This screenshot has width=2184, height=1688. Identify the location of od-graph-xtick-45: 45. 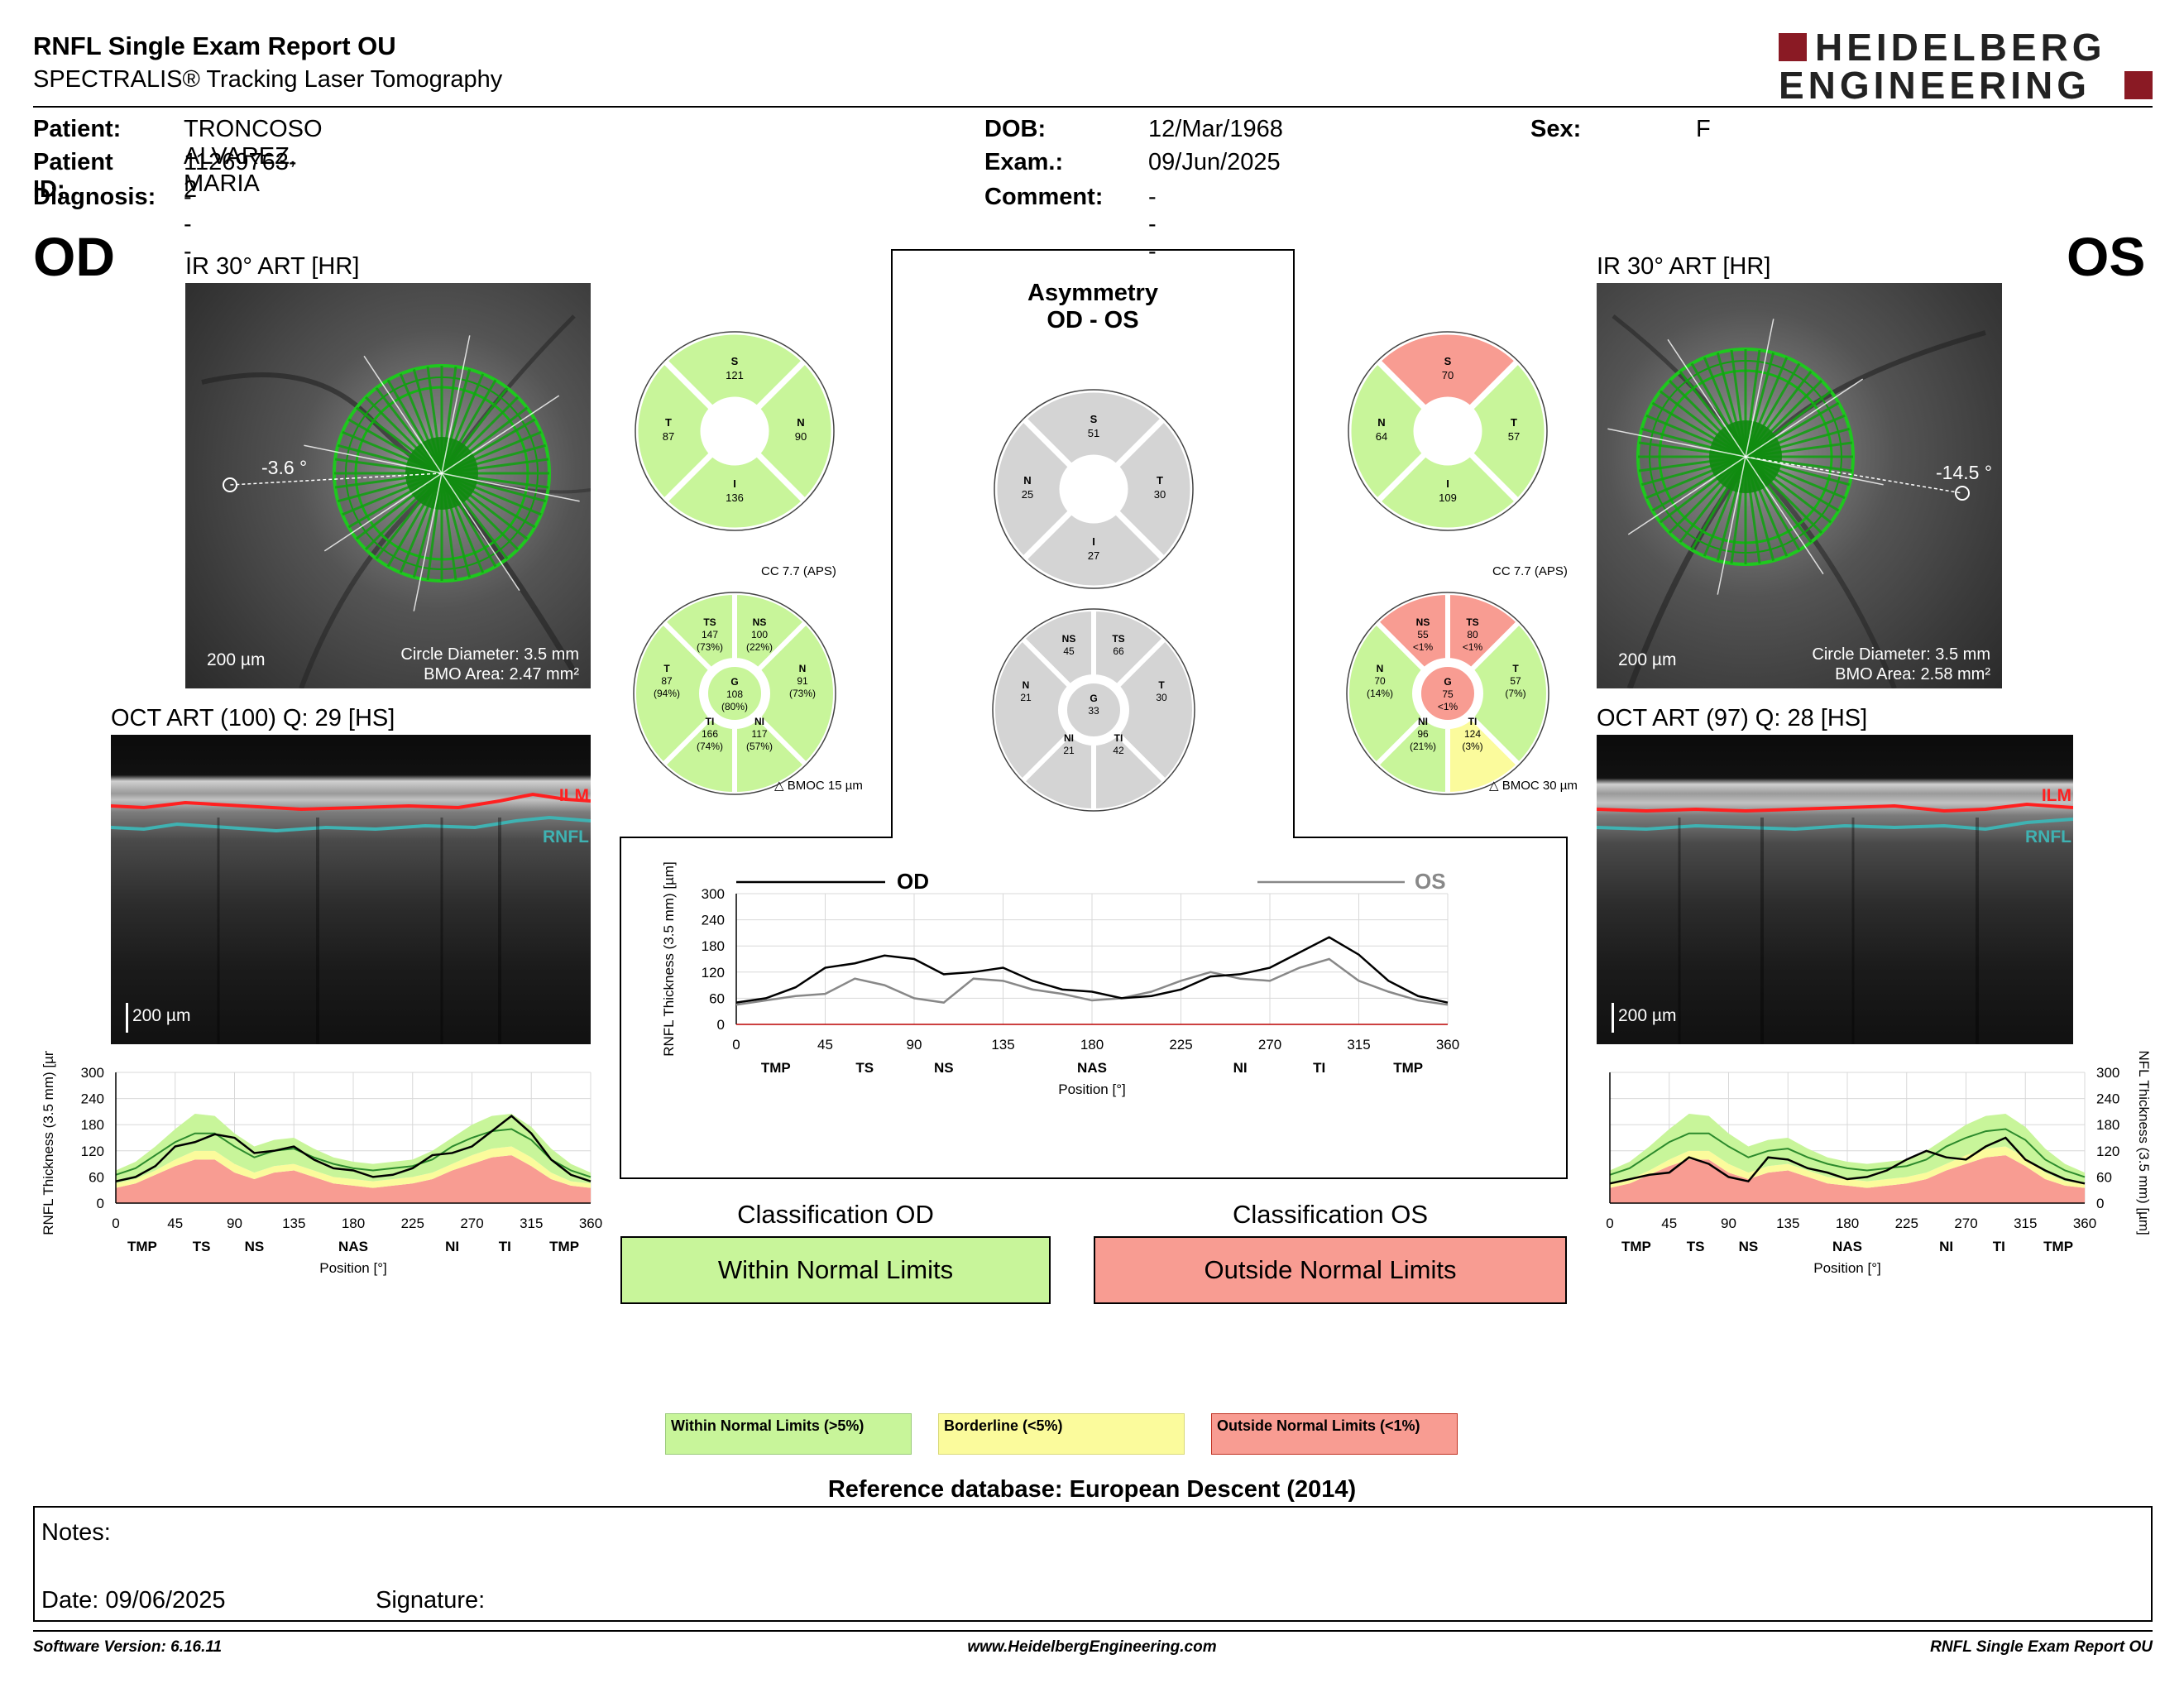
(175, 1223).